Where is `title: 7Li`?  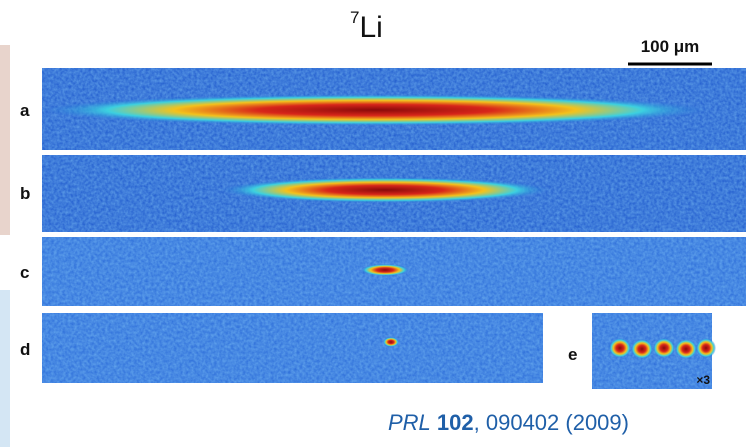
title: 7Li is located at coordinates (366, 26).